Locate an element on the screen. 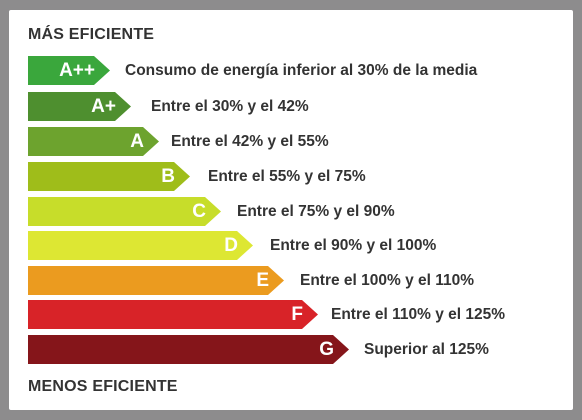 The width and height of the screenshot is (582, 420). rating-letter-c: C is located at coordinates (199, 211).